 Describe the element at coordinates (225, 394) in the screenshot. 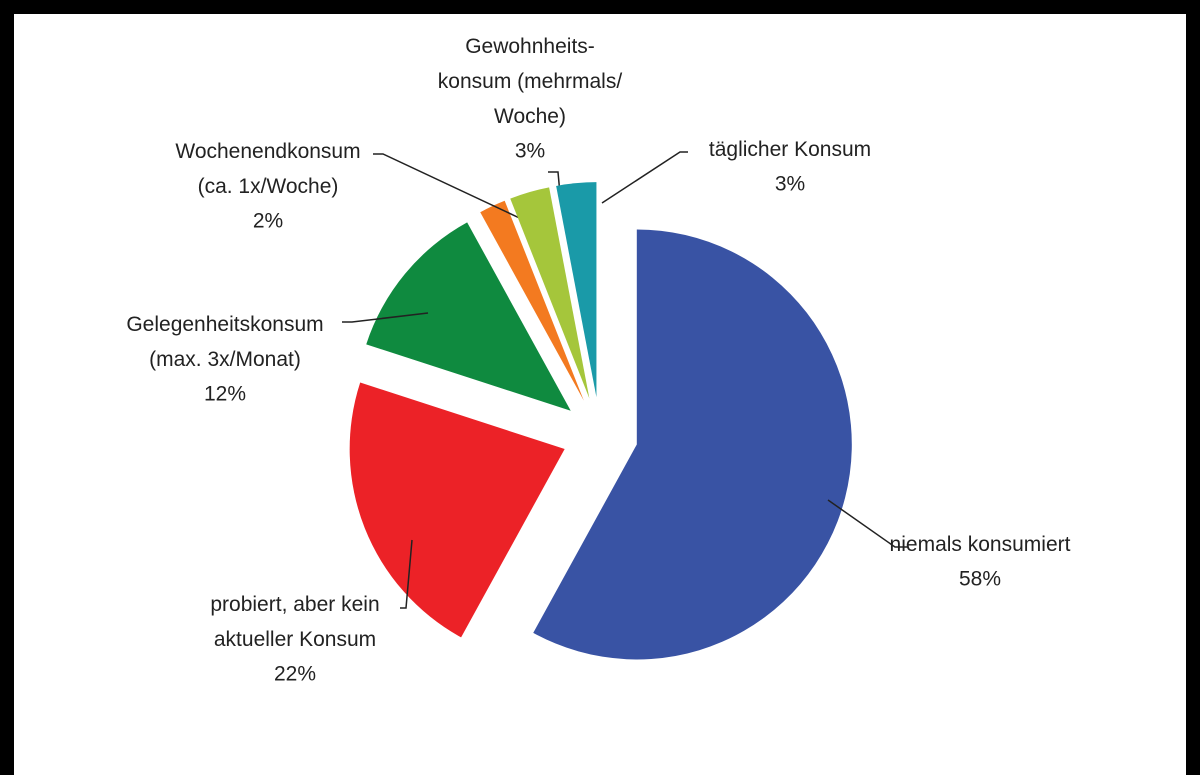

I see `value-label: 12%` at that location.